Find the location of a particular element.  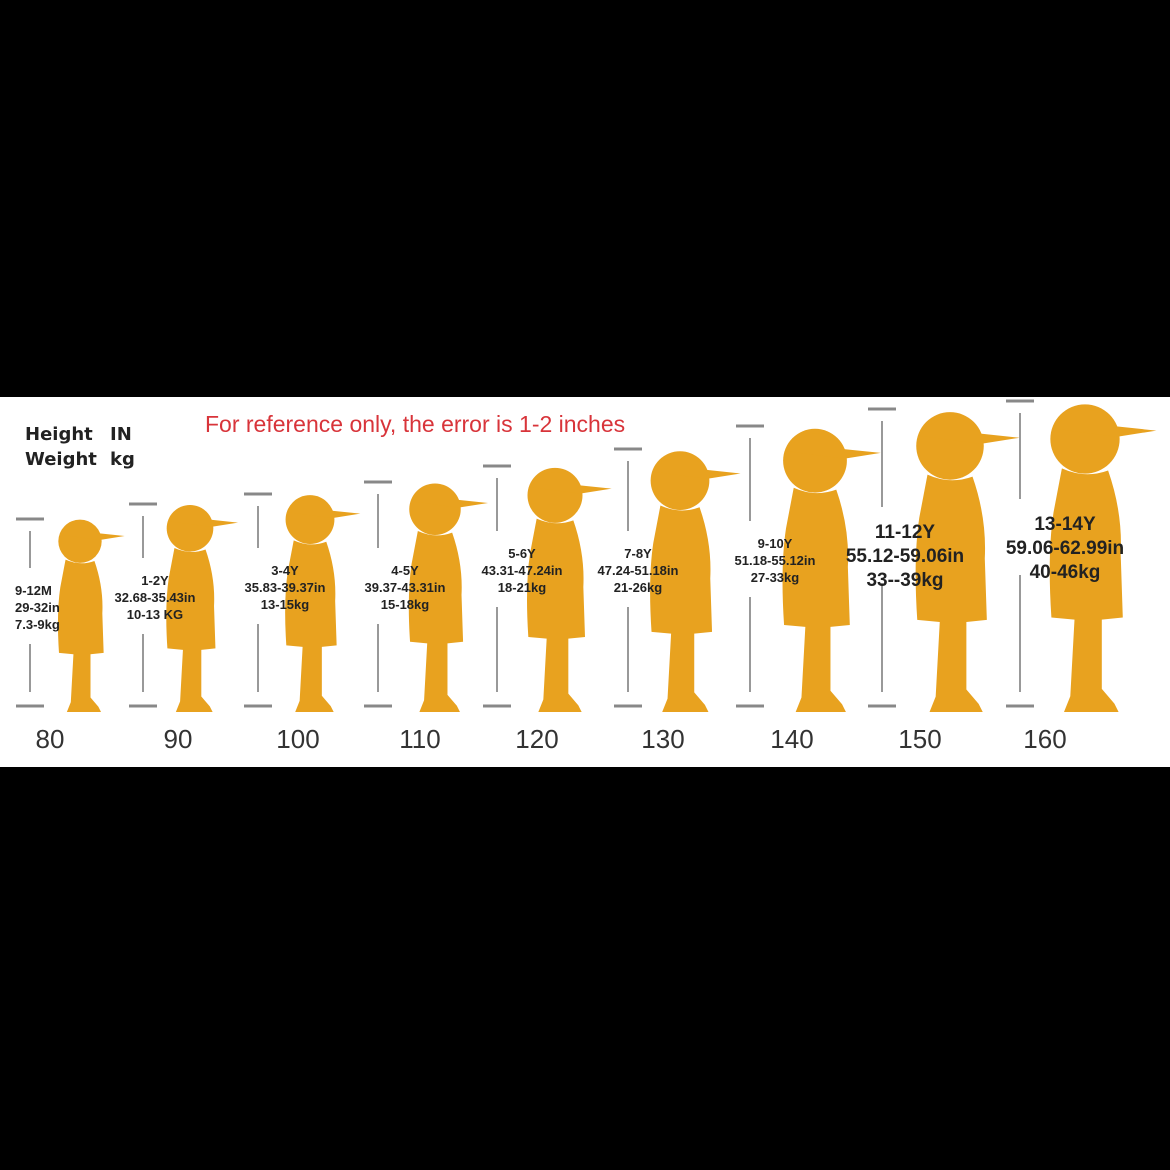

size-age: 9-12M is located at coordinates (33, 590).